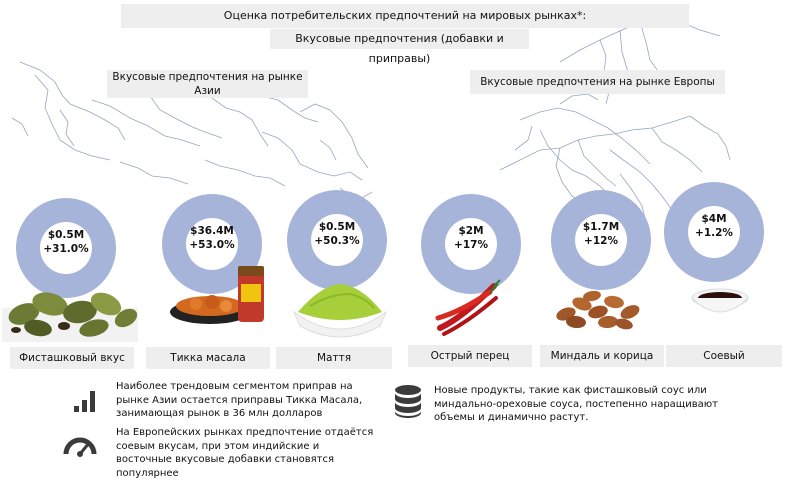 The height and width of the screenshot is (480, 806). Describe the element at coordinates (208, 358) in the screenshot. I see `label-tikka-masala: Тикка масала` at that location.